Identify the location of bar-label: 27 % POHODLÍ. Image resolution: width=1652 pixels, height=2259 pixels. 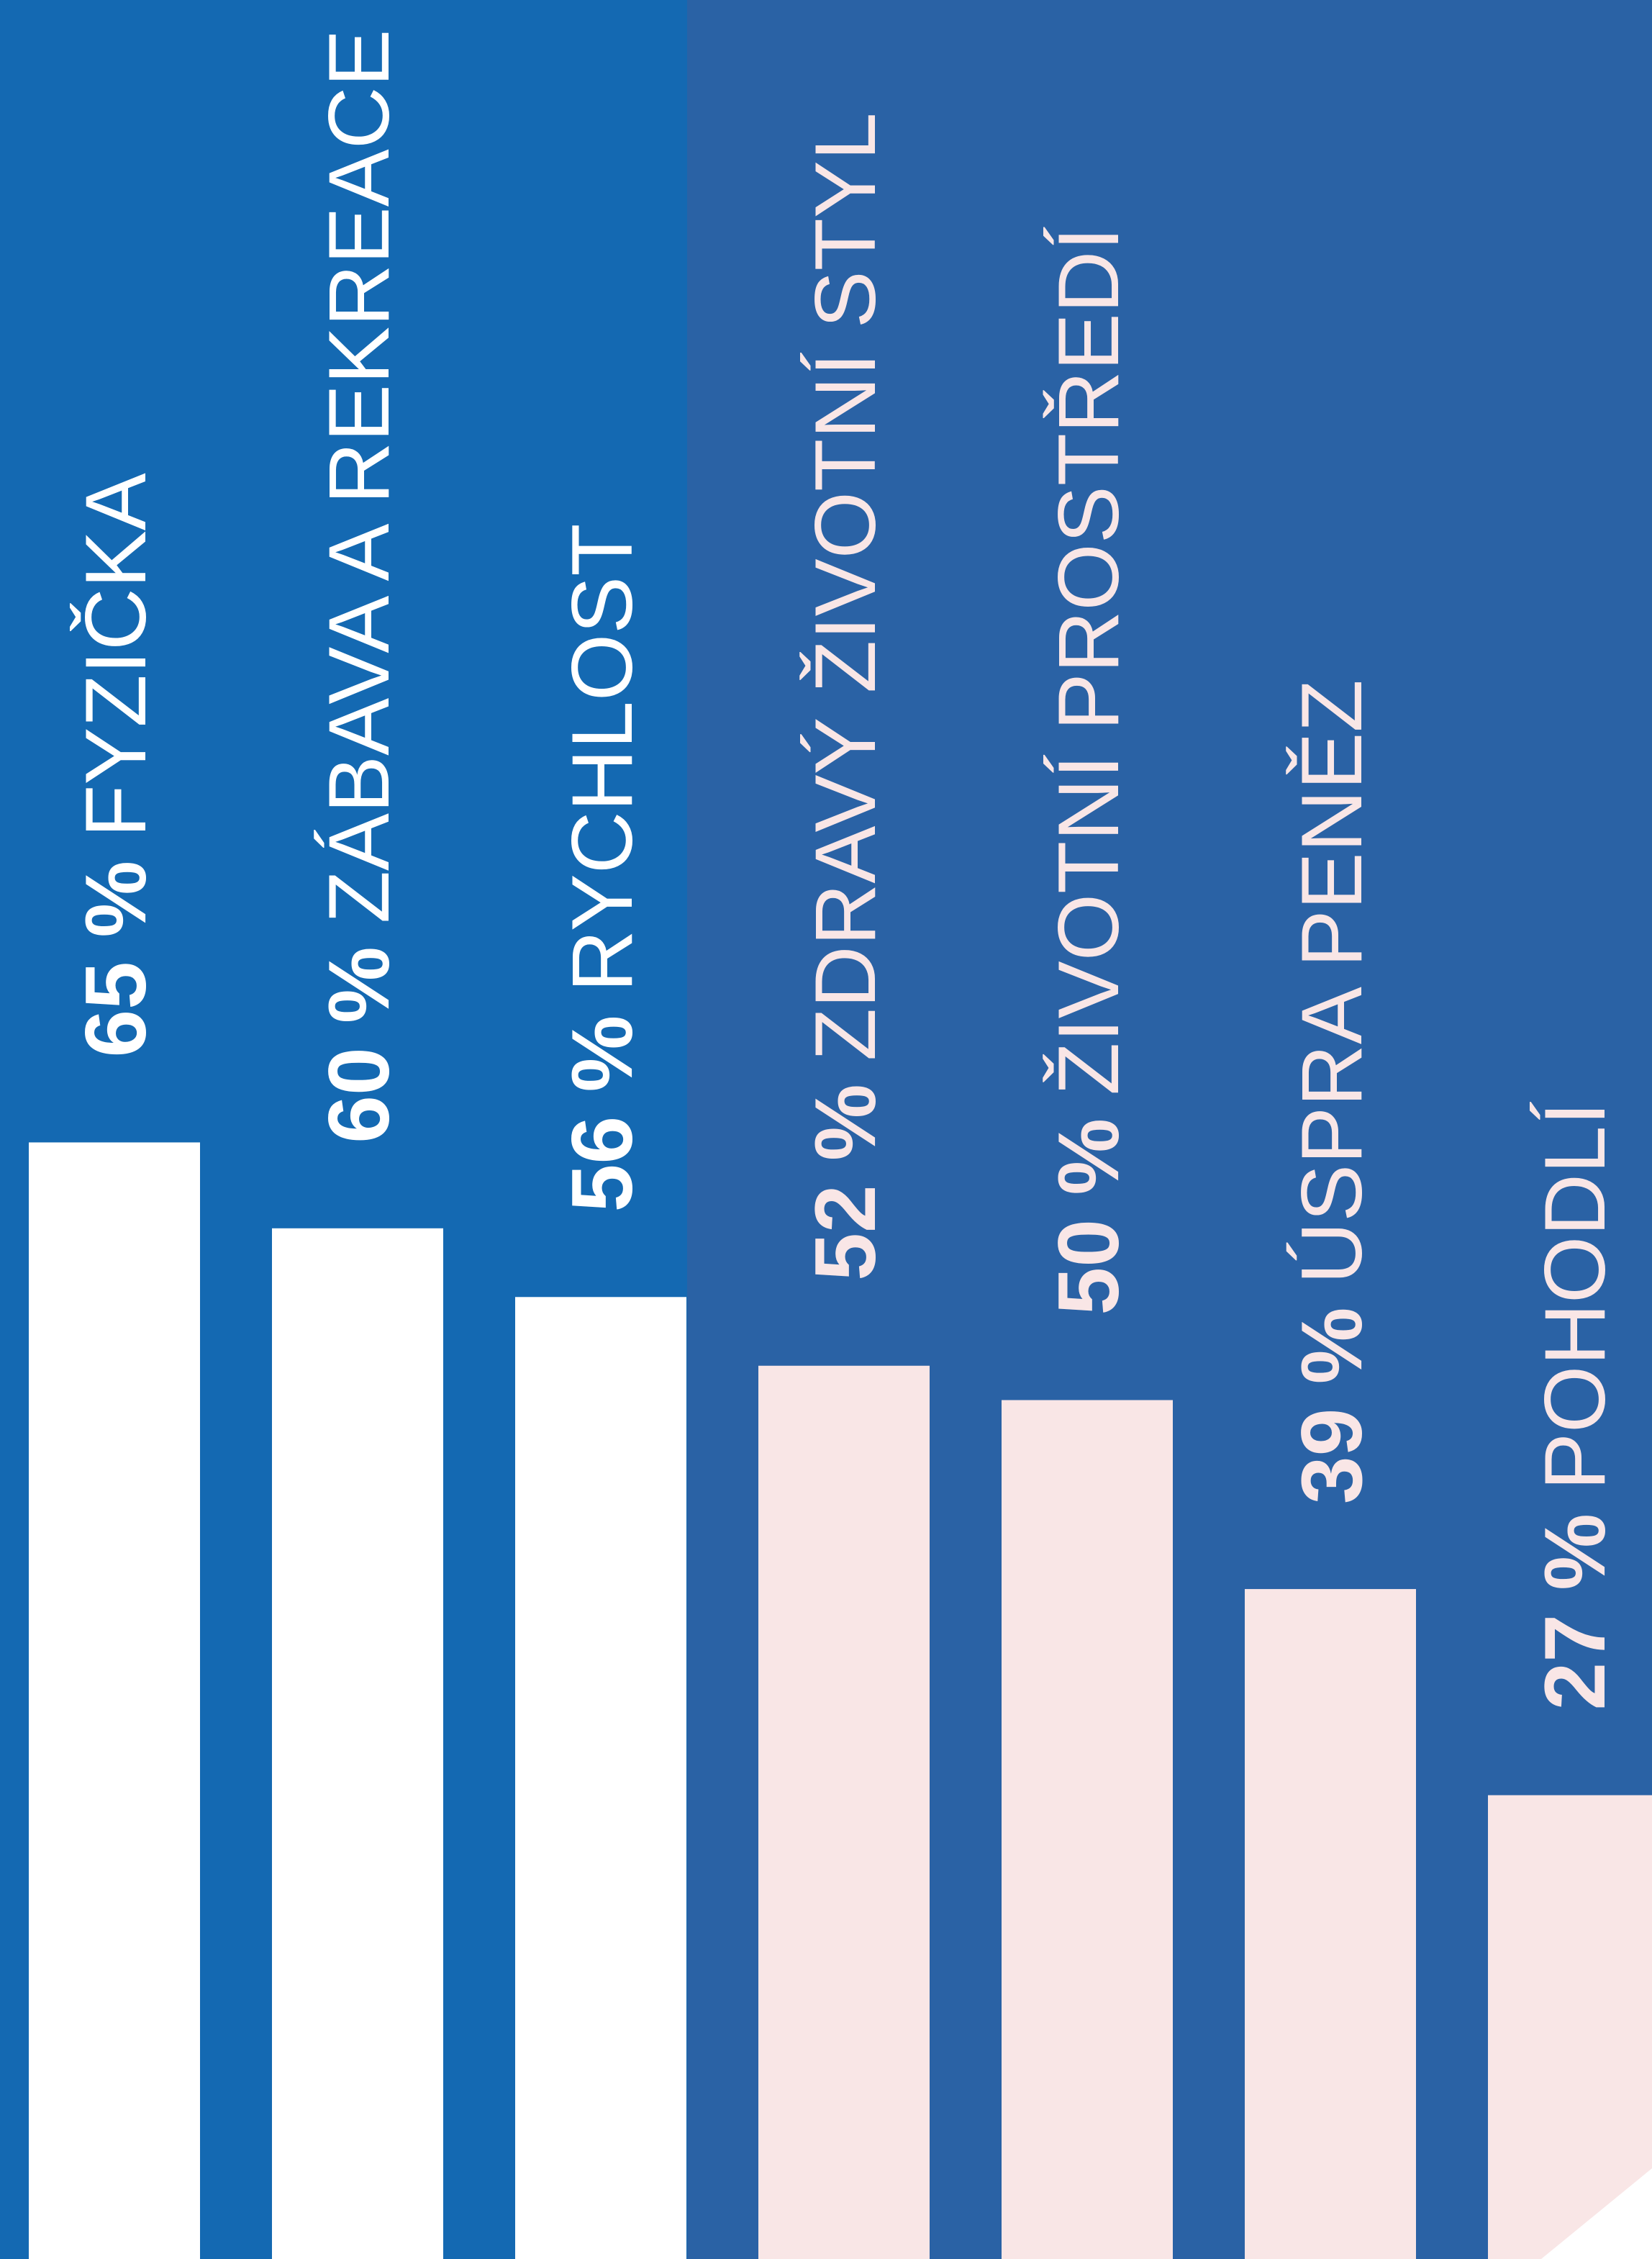
(1575, 1405).